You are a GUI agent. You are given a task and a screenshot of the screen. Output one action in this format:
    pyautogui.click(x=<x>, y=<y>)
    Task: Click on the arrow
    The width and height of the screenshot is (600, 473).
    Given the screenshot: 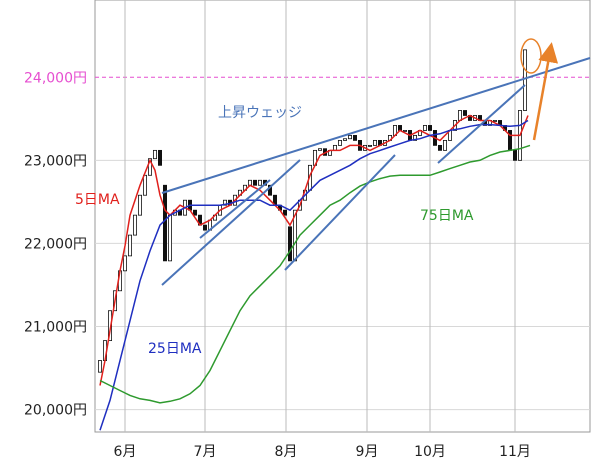 What is the action you would take?
    pyautogui.click(x=545, y=91)
    